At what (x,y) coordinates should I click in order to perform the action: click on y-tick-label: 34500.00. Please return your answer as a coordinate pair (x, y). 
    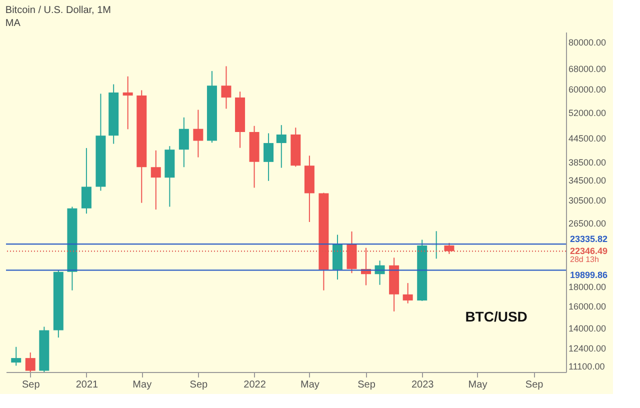
    Looking at the image, I should click on (587, 180).